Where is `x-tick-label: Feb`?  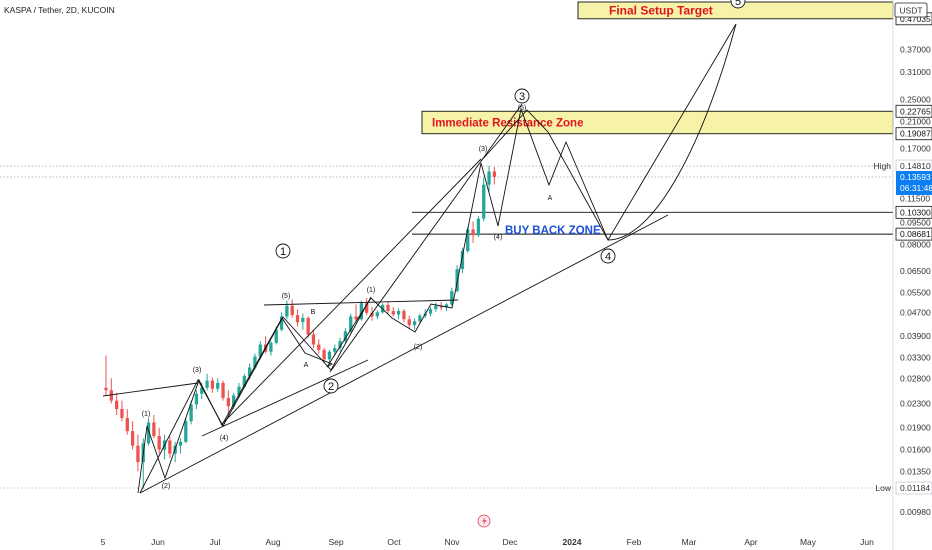
x-tick-label: Feb is located at coordinates (634, 542).